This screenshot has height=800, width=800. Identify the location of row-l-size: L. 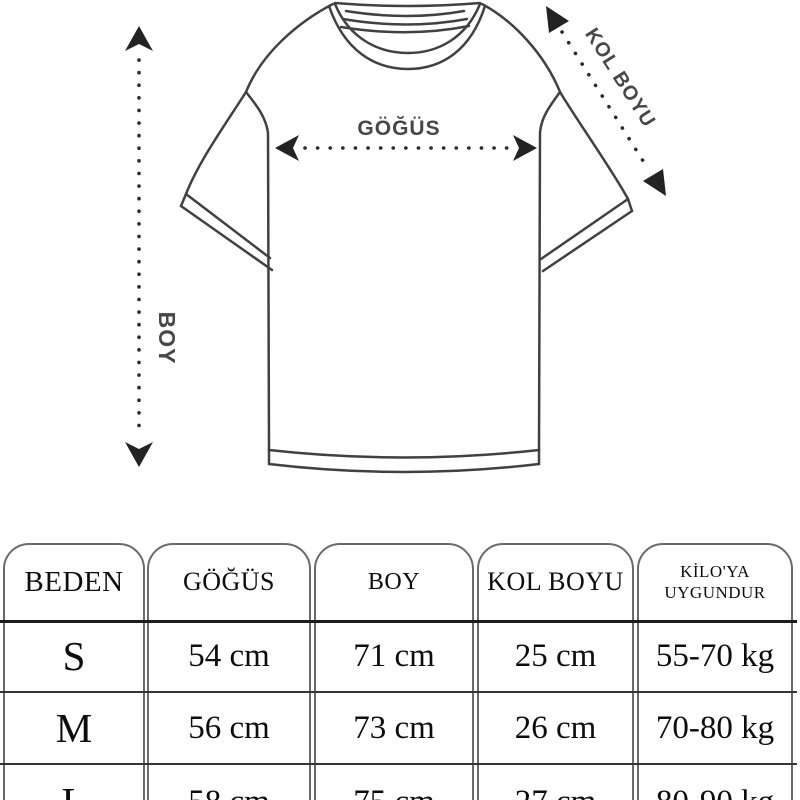
(74, 782).